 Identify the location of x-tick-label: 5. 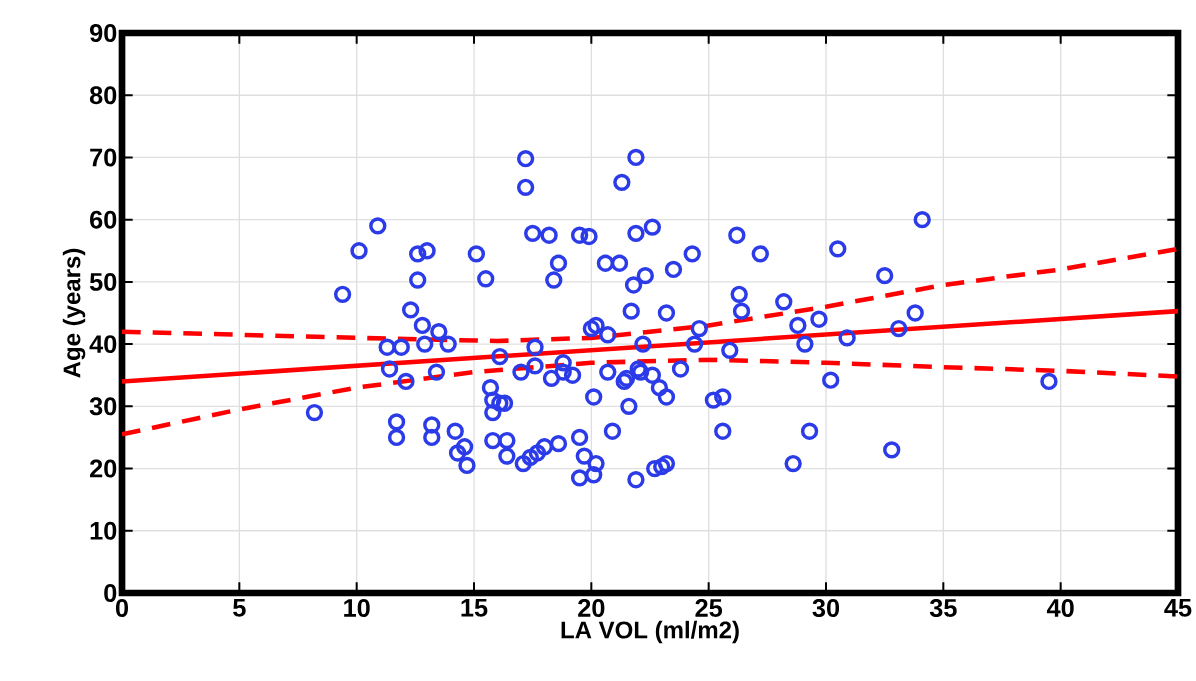
(239, 608).